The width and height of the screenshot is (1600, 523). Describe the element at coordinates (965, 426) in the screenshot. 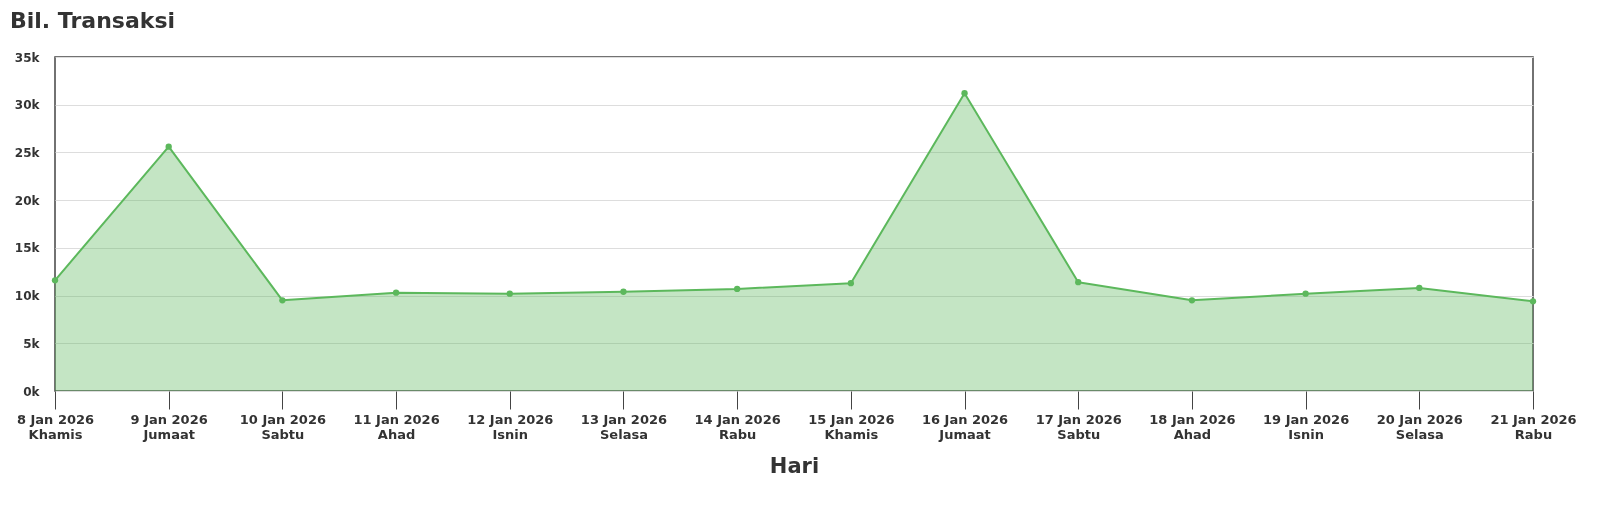

I see `x-tick-label: 16 Jan 2026 Jumaat` at that location.